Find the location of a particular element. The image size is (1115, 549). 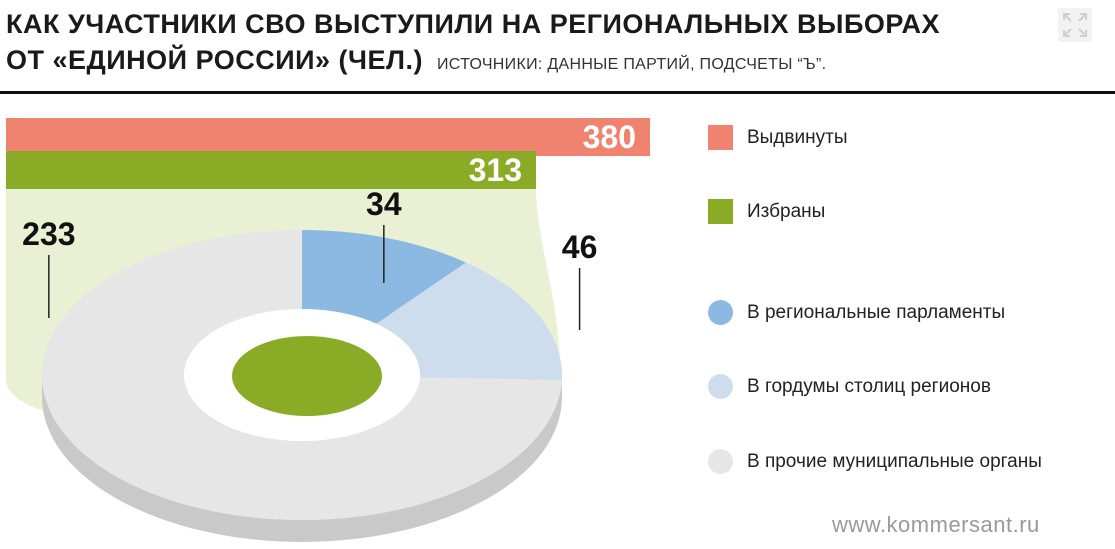

bar-nominated: 380 is located at coordinates (328, 137).